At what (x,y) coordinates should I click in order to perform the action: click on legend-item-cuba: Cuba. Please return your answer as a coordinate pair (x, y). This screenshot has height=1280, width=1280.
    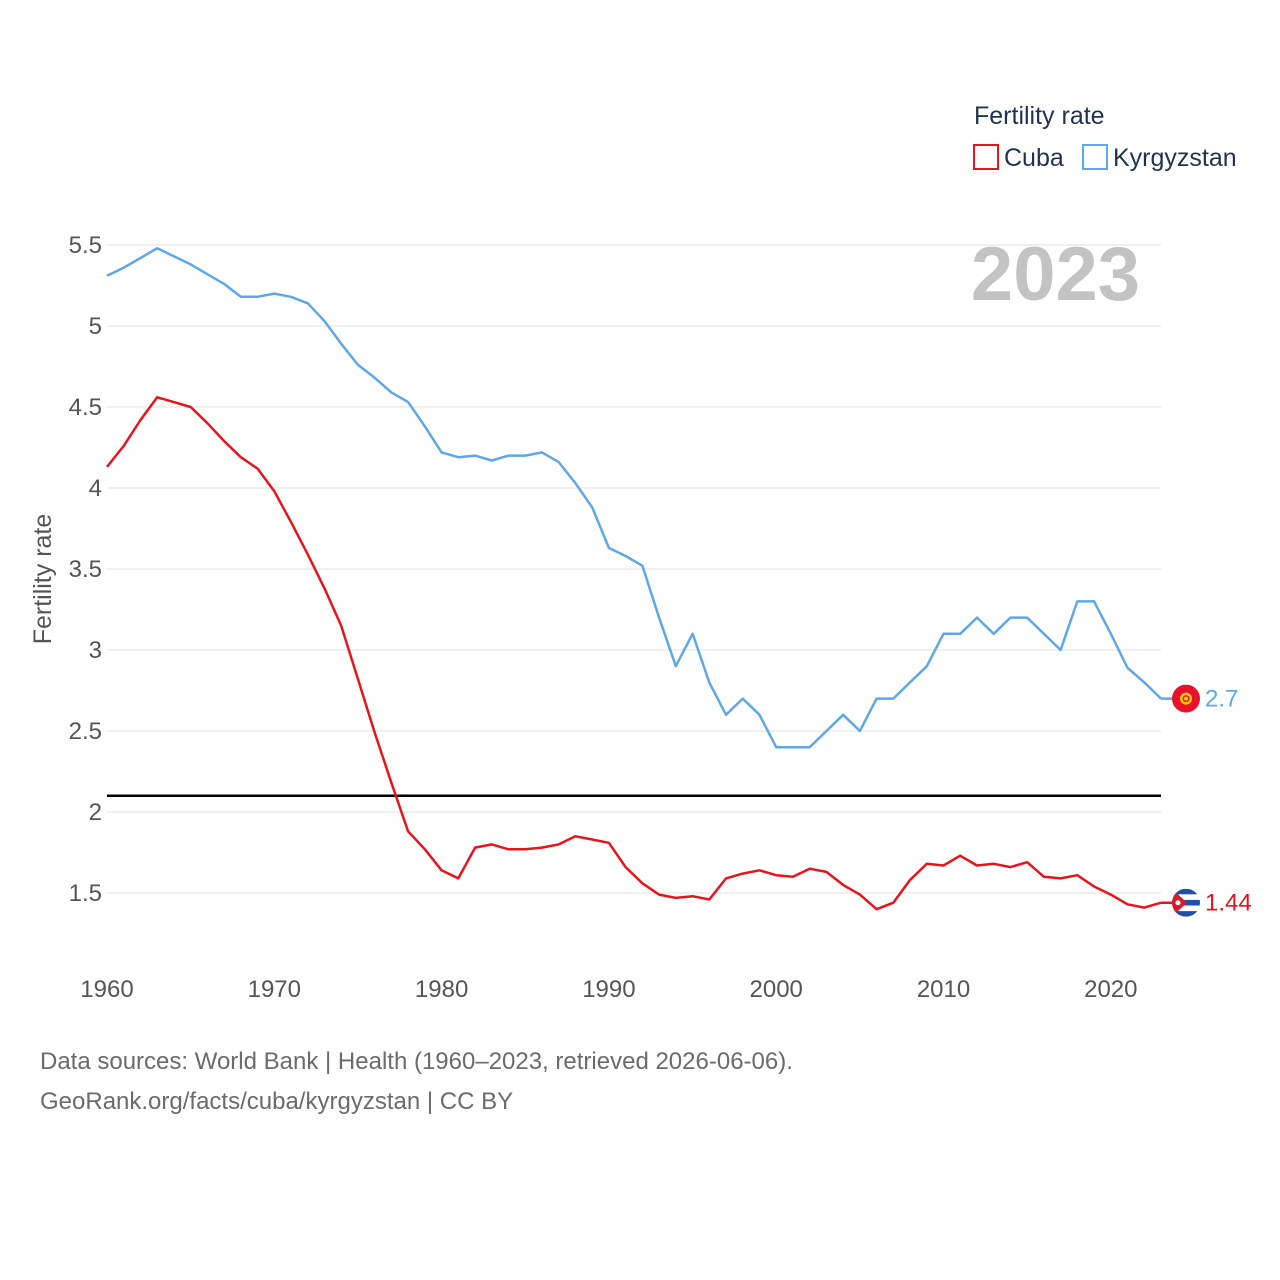
    Looking at the image, I should click on (1018, 158).